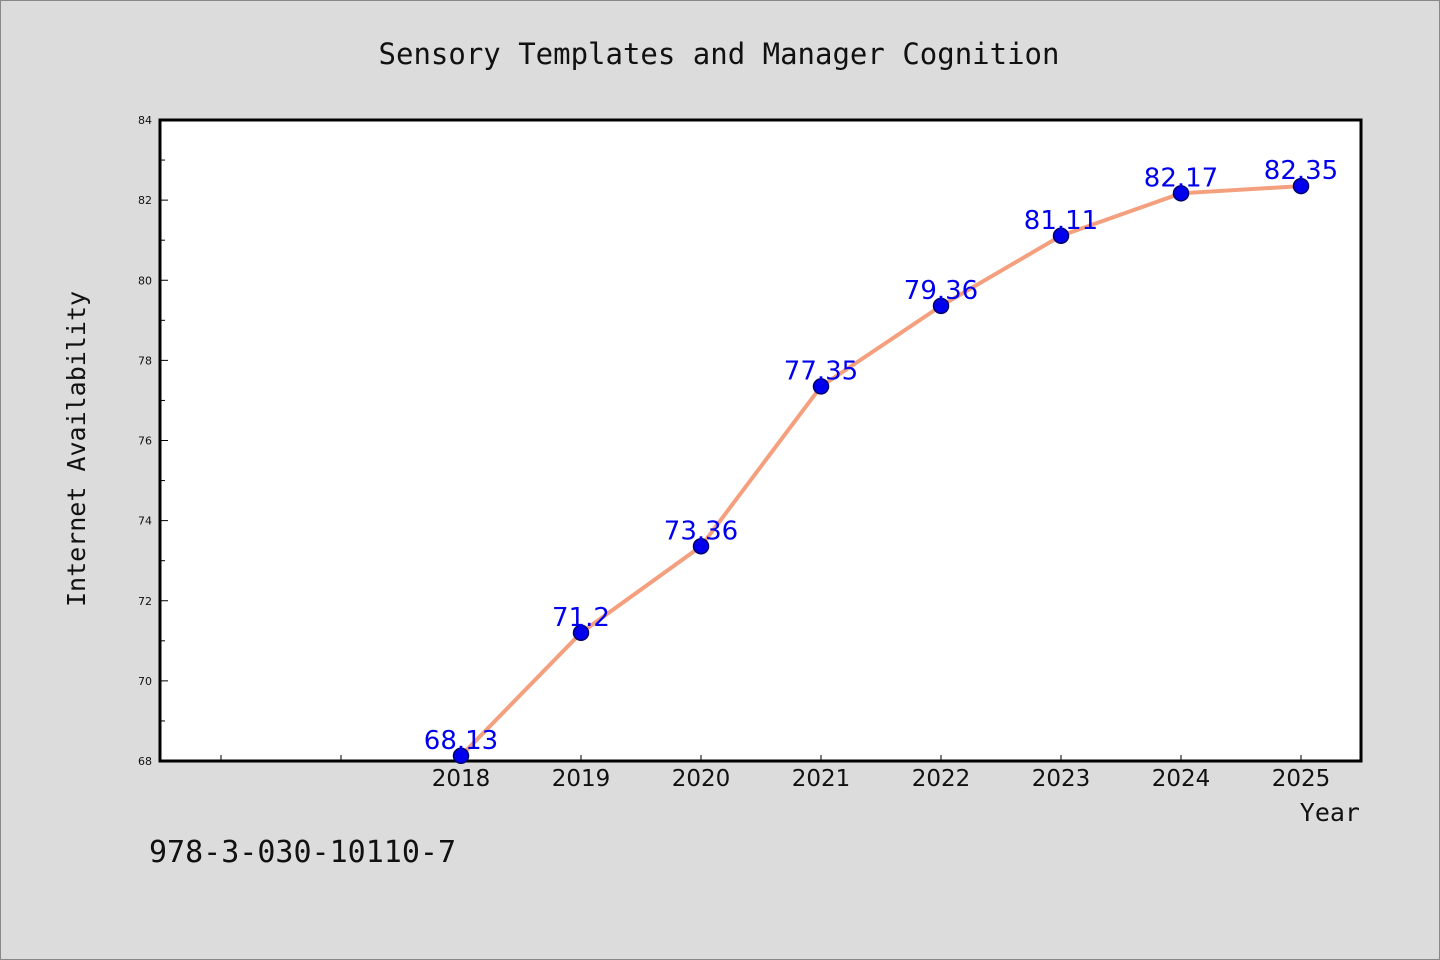 The width and height of the screenshot is (1440, 960). Describe the element at coordinates (821, 371) in the screenshot. I see `data-label-2021: 77.35` at that location.